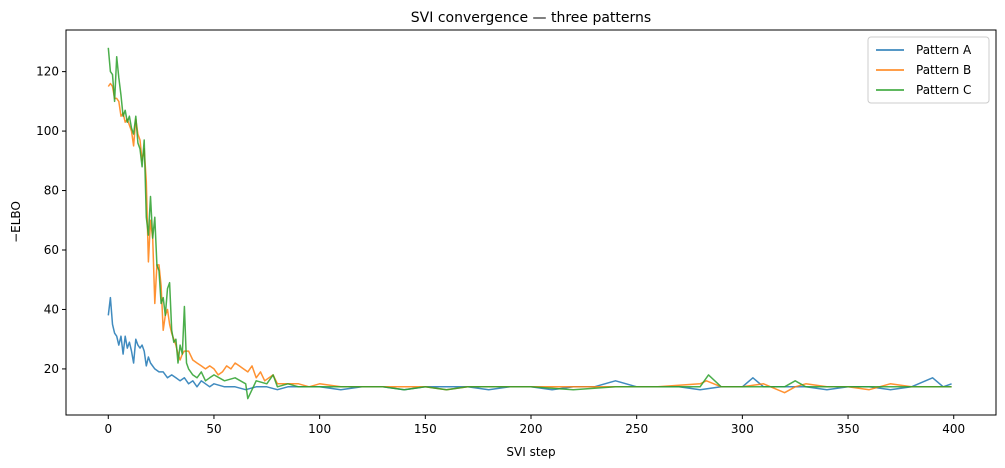  I want to click on x-tick-label: 400, so click(953, 429).